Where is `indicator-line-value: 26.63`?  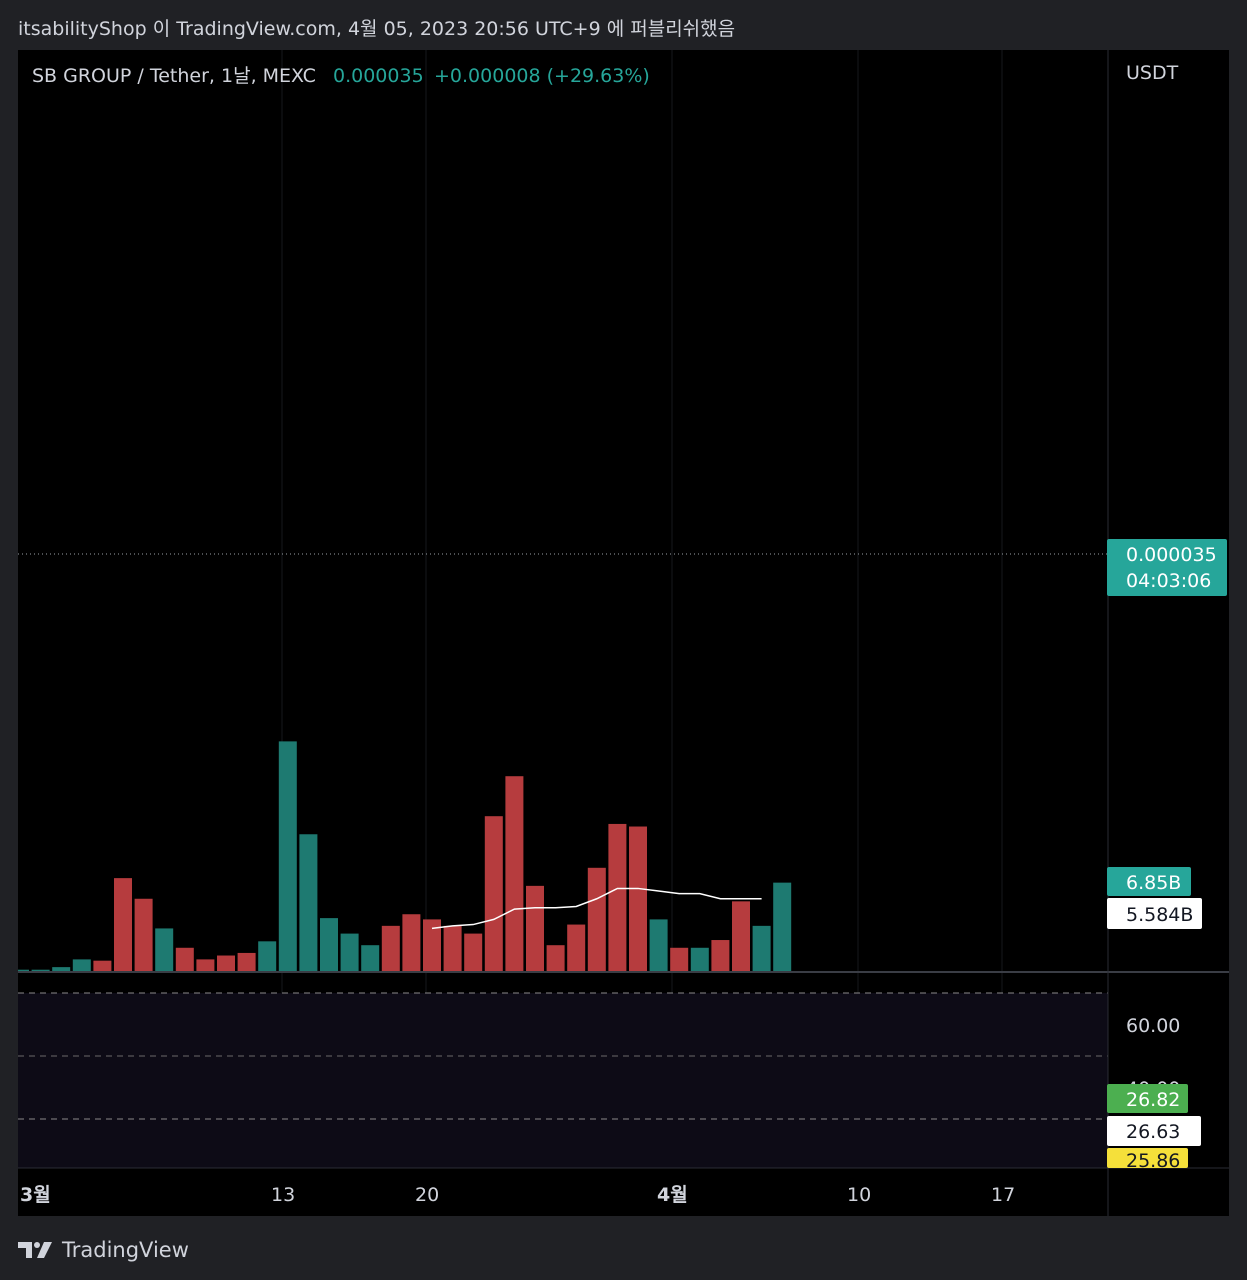 indicator-line-value: 26.63 is located at coordinates (1153, 1132).